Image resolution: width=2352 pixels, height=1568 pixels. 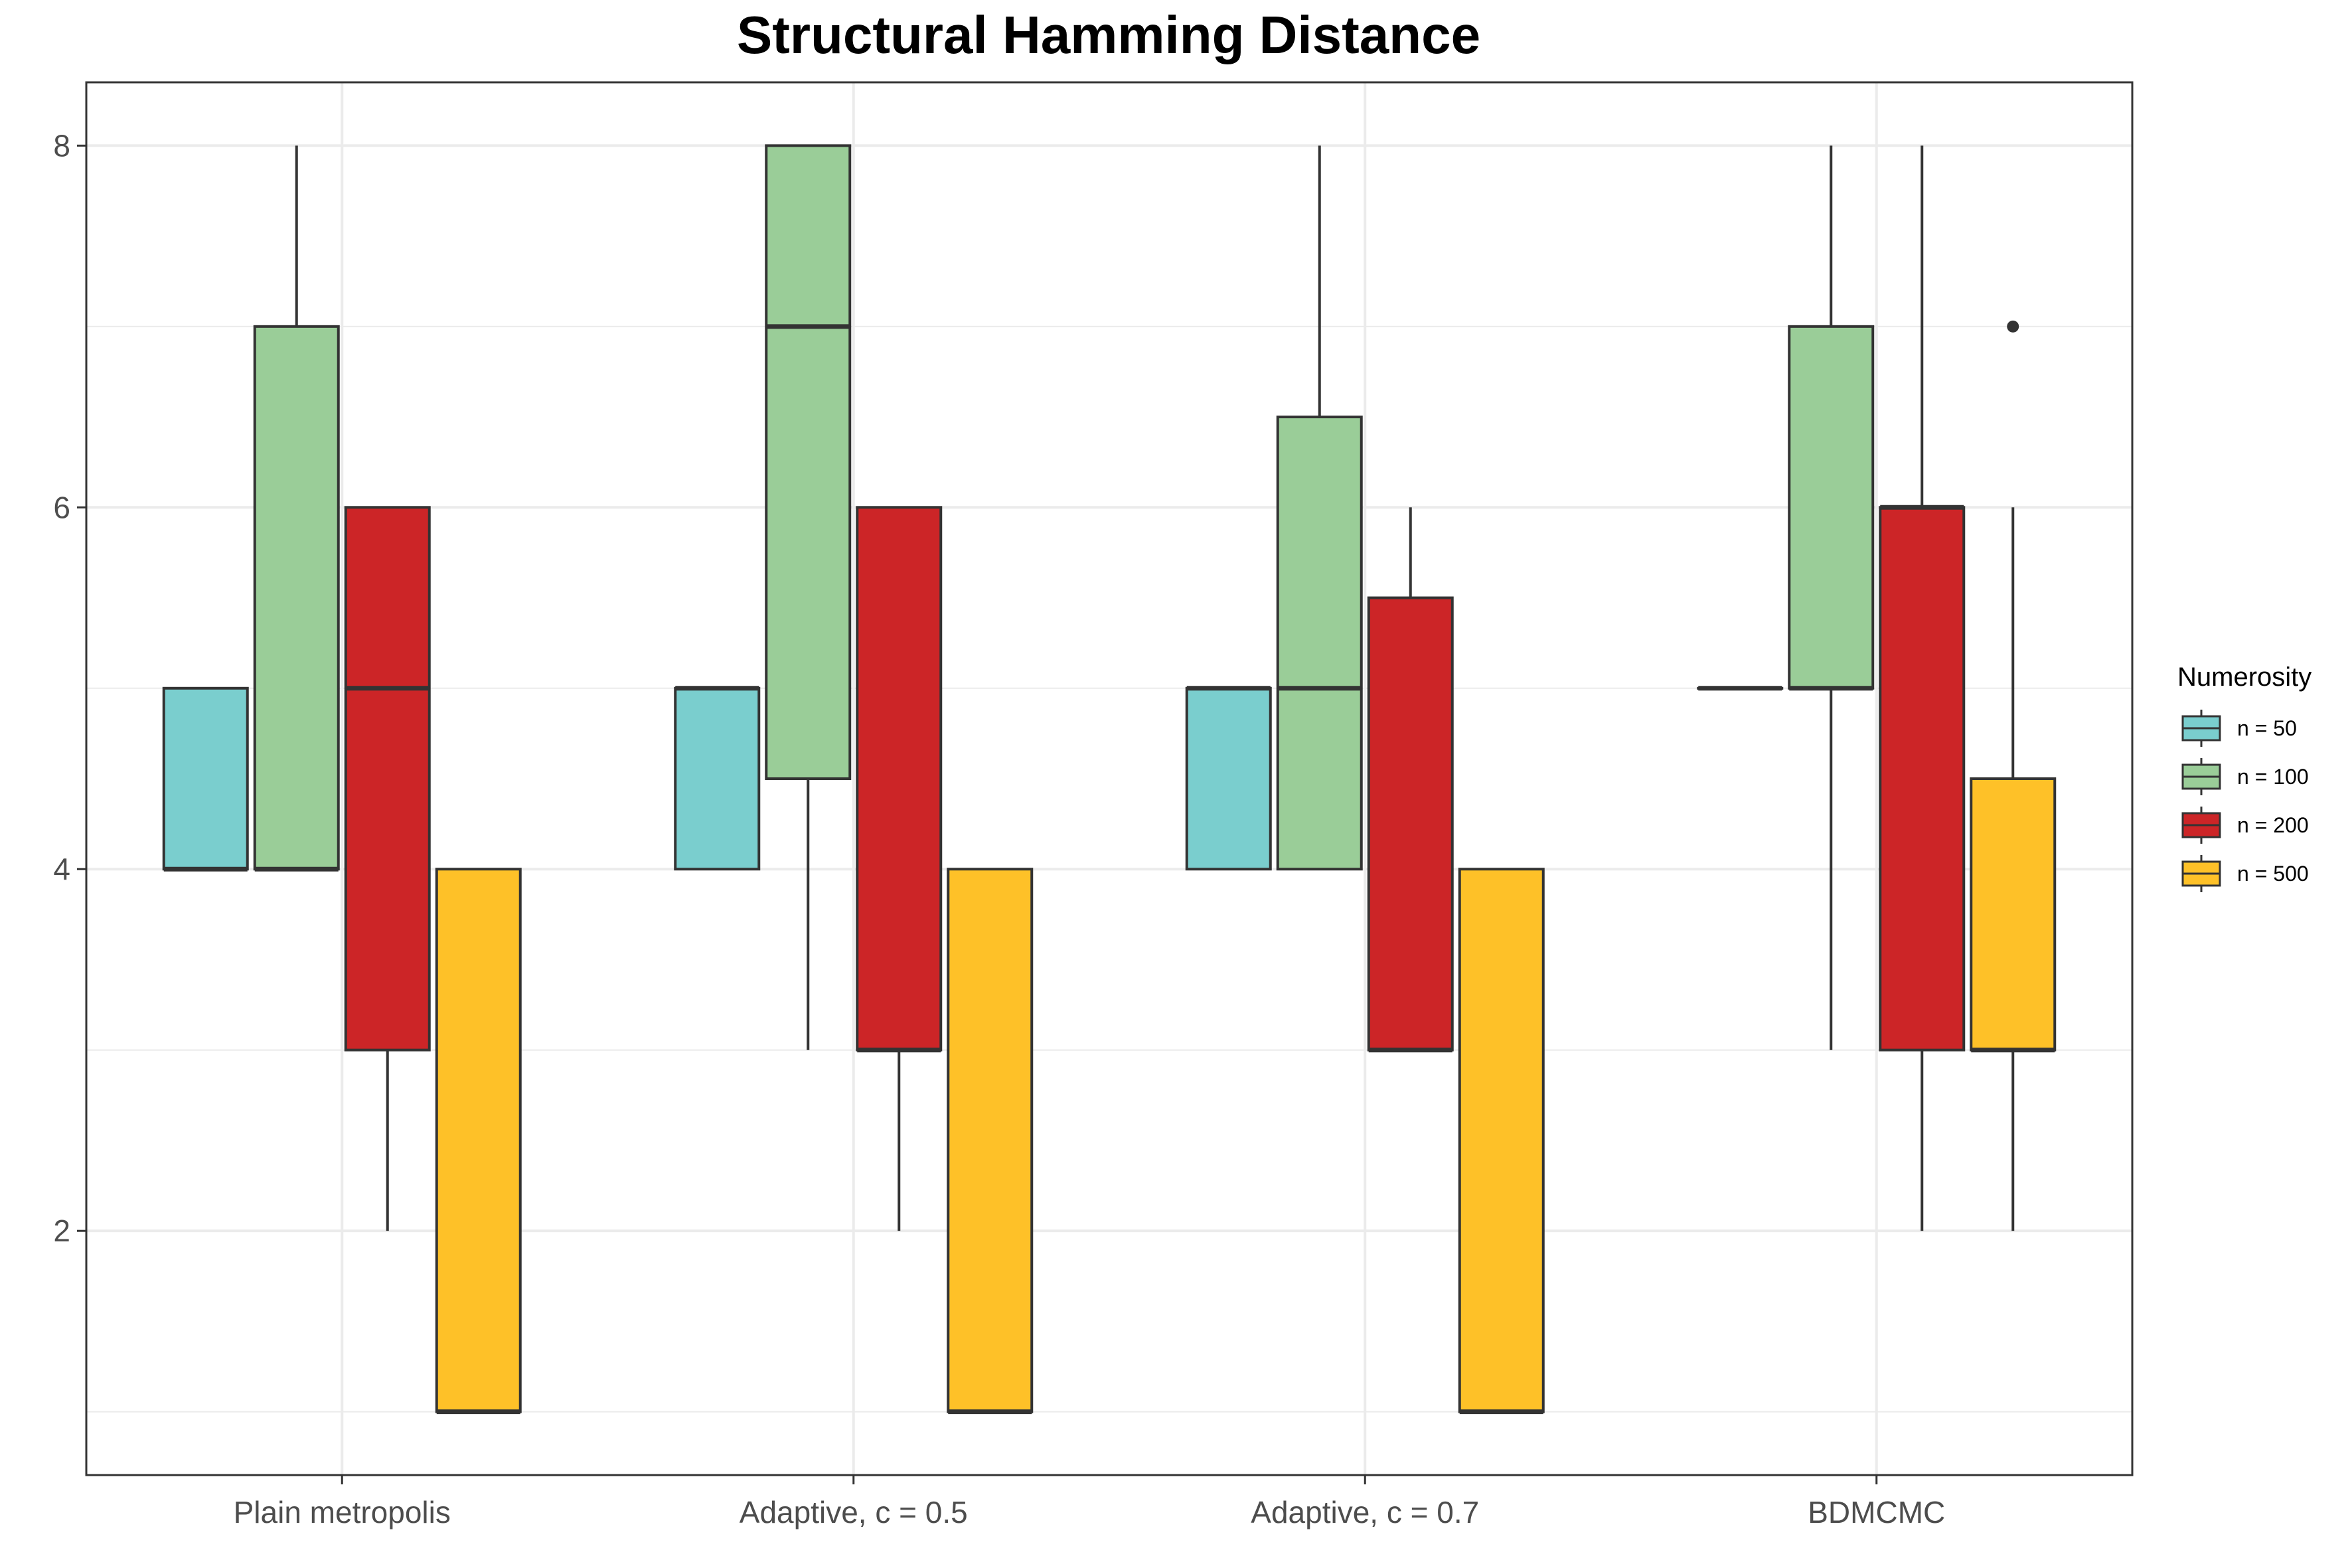 What do you see at coordinates (854, 1512) in the screenshot?
I see `x-tick-label: Adaptive, c = 0.5` at bounding box center [854, 1512].